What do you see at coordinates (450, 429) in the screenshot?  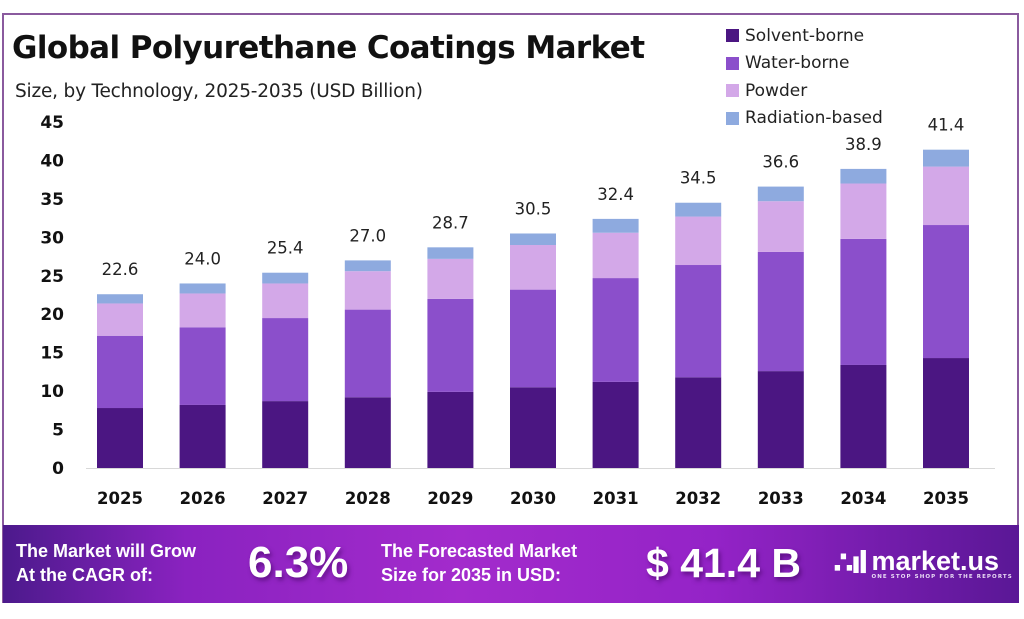 I see `bar-segment-solvent-borne-2029` at bounding box center [450, 429].